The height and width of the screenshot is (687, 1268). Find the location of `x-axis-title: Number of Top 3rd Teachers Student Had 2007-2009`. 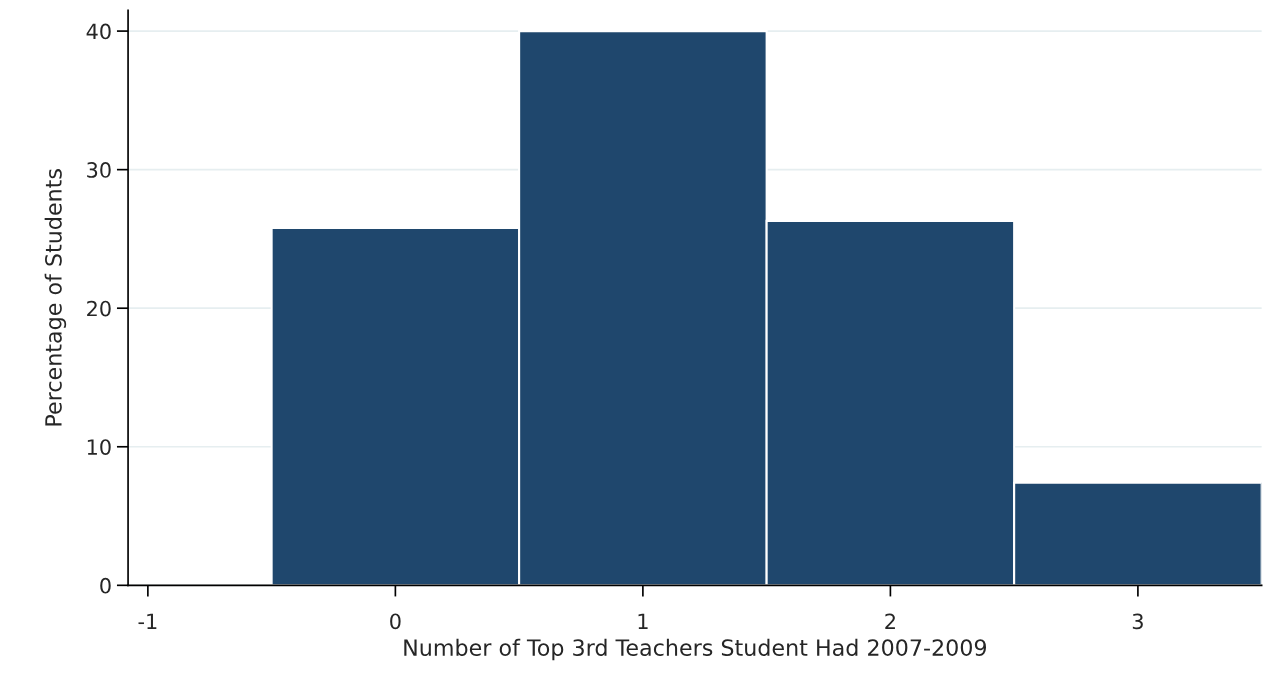

x-axis-title: Number of Top 3rd Teachers Student Had 2007-2009 is located at coordinates (695, 649).